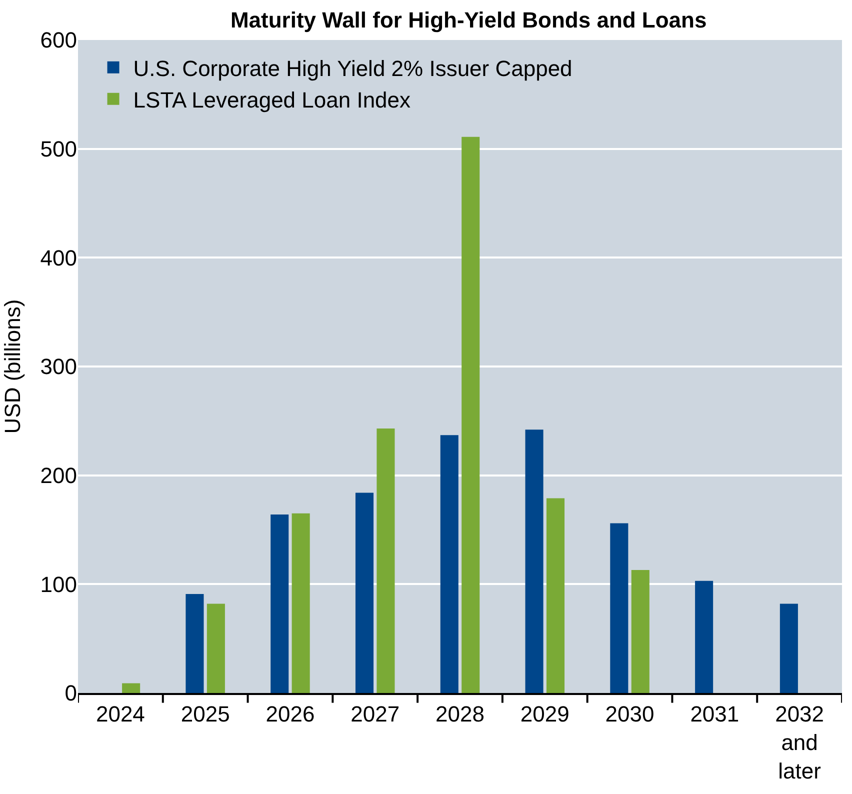 Image resolution: width=852 pixels, height=794 pixels. What do you see at coordinates (12, 366) in the screenshot?
I see `y-axis-title: USD (billions)` at bounding box center [12, 366].